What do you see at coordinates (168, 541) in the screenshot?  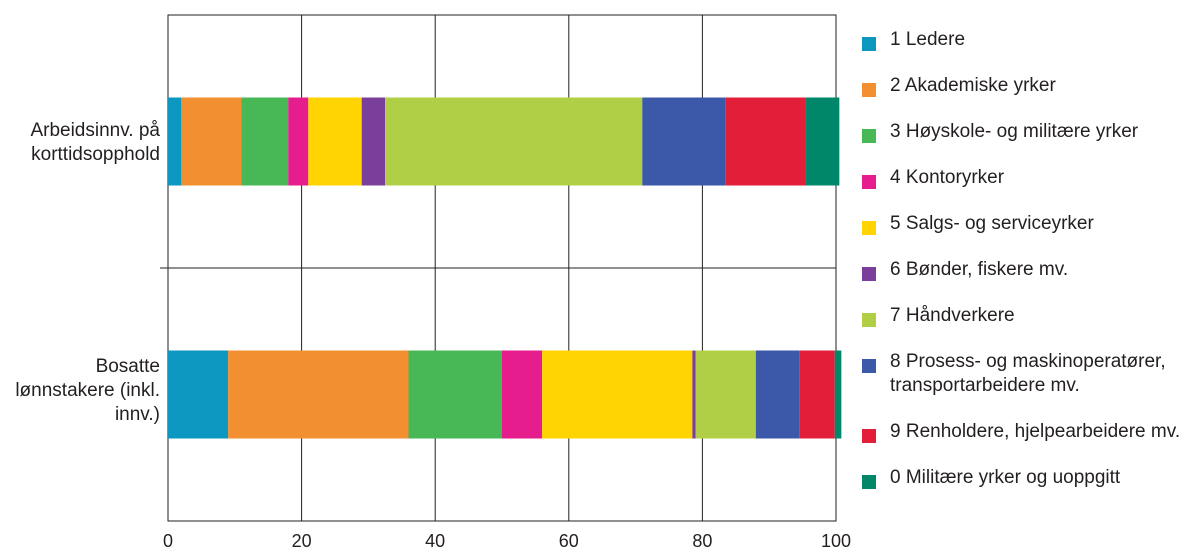 I see `x-tick-label: 0` at bounding box center [168, 541].